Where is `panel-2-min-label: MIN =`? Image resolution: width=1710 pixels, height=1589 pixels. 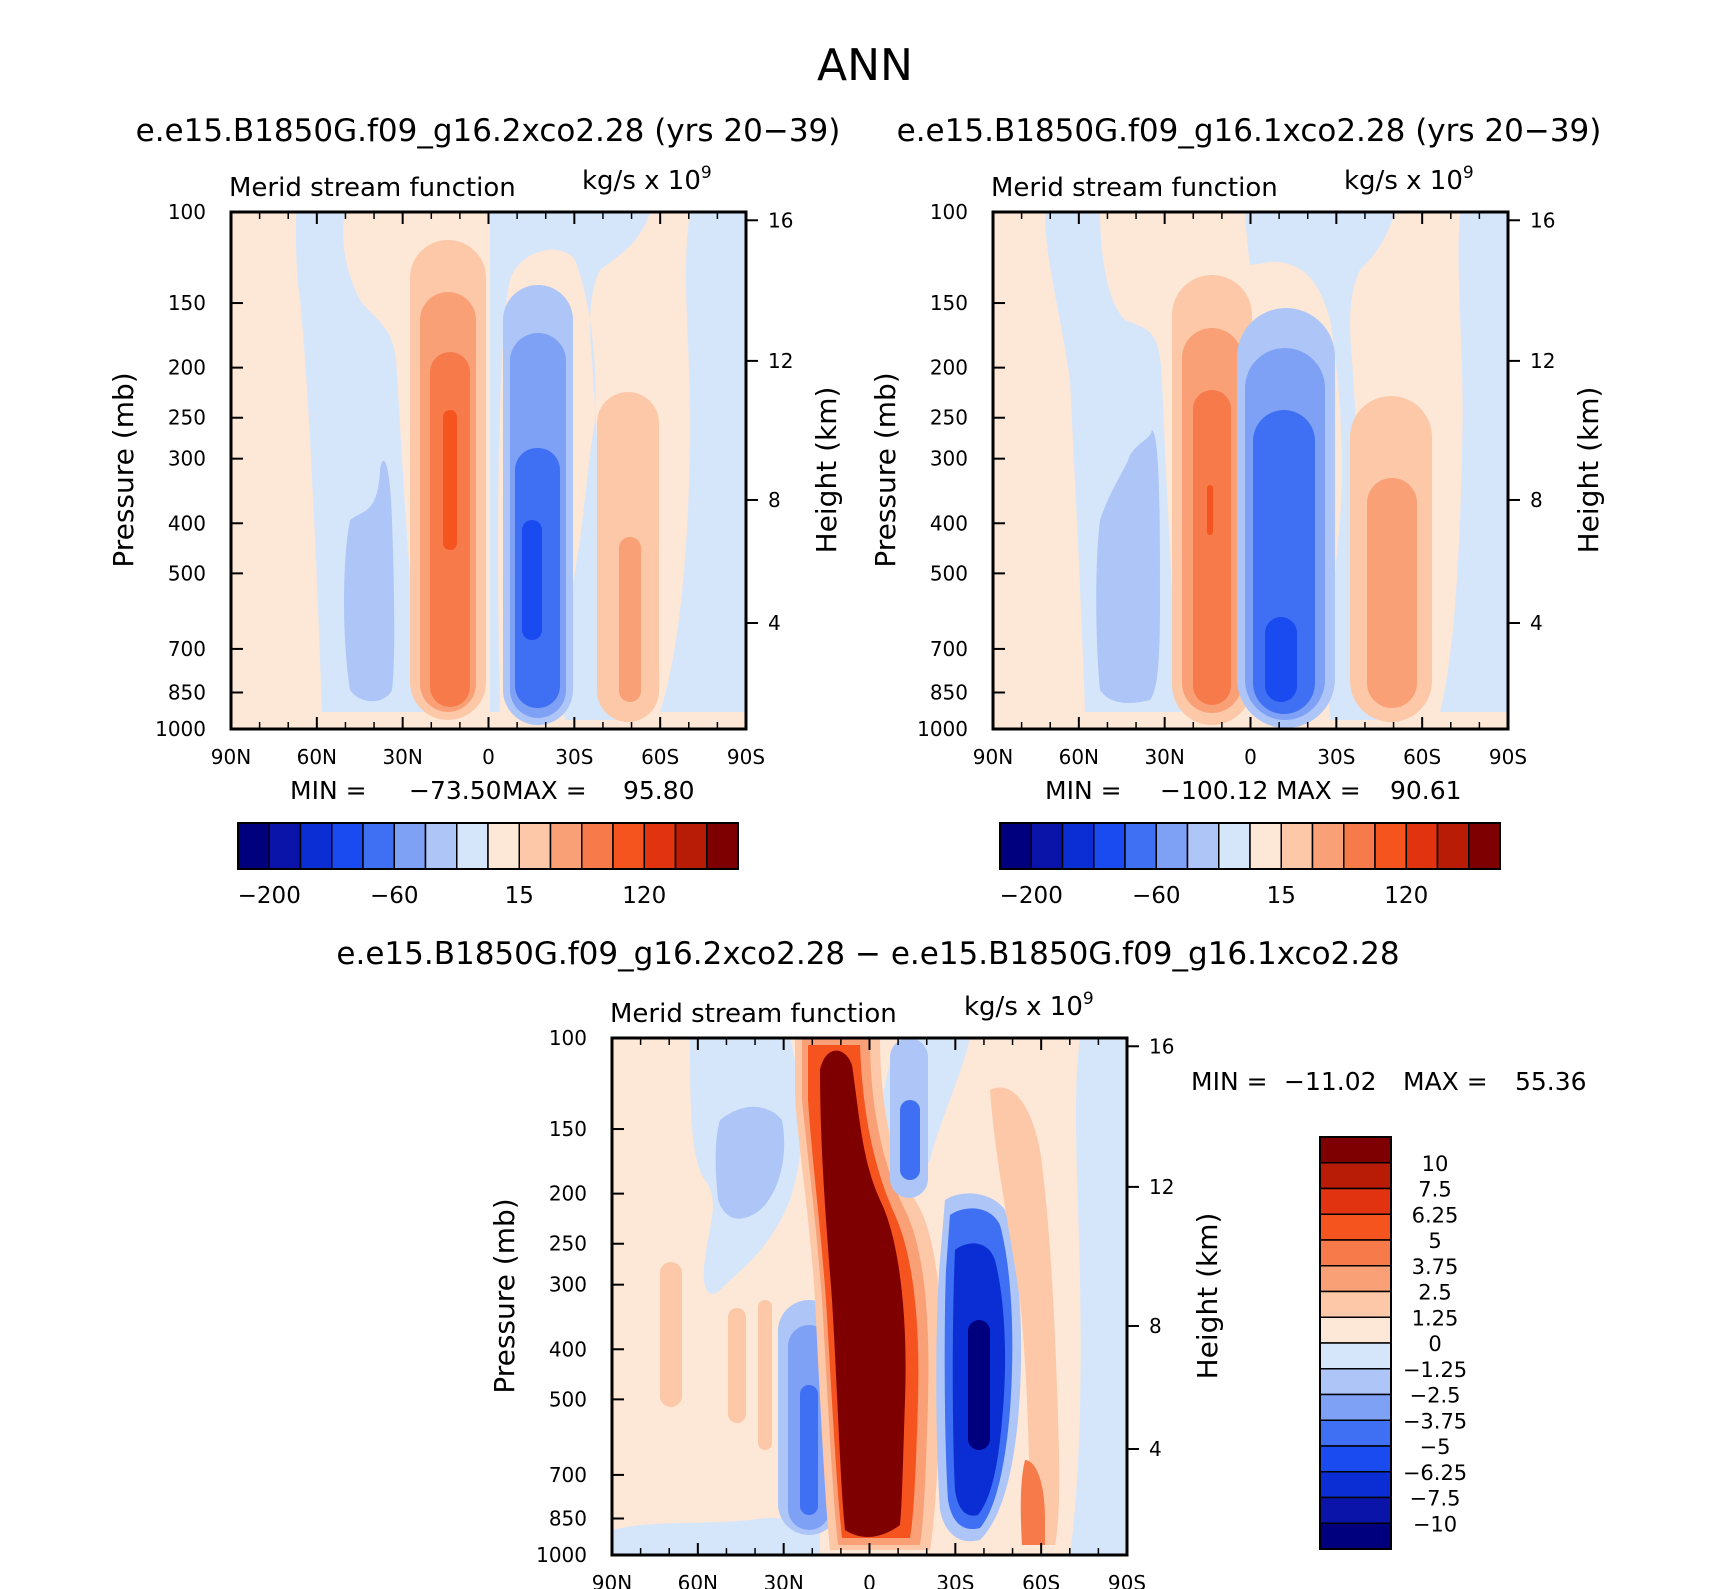
panel-2-min-label: MIN = is located at coordinates (1083, 790).